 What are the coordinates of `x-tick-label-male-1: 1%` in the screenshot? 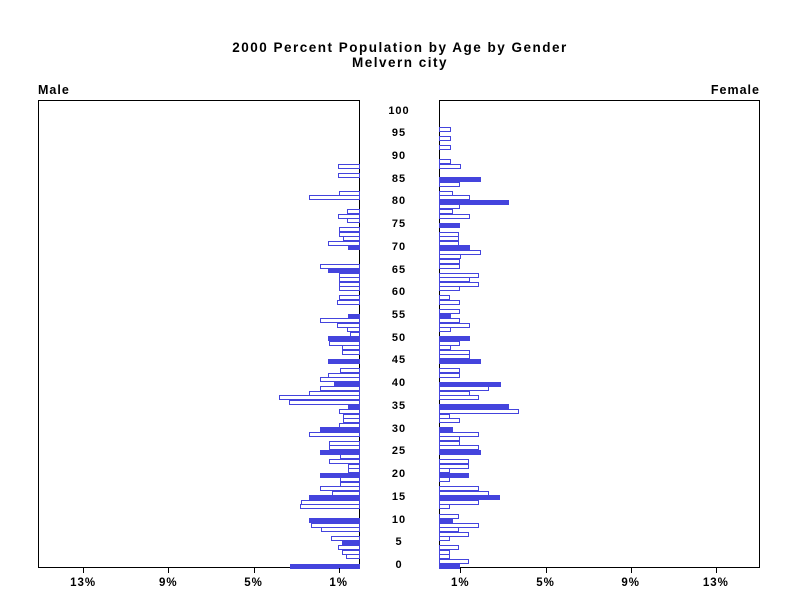 It's located at (338, 583).